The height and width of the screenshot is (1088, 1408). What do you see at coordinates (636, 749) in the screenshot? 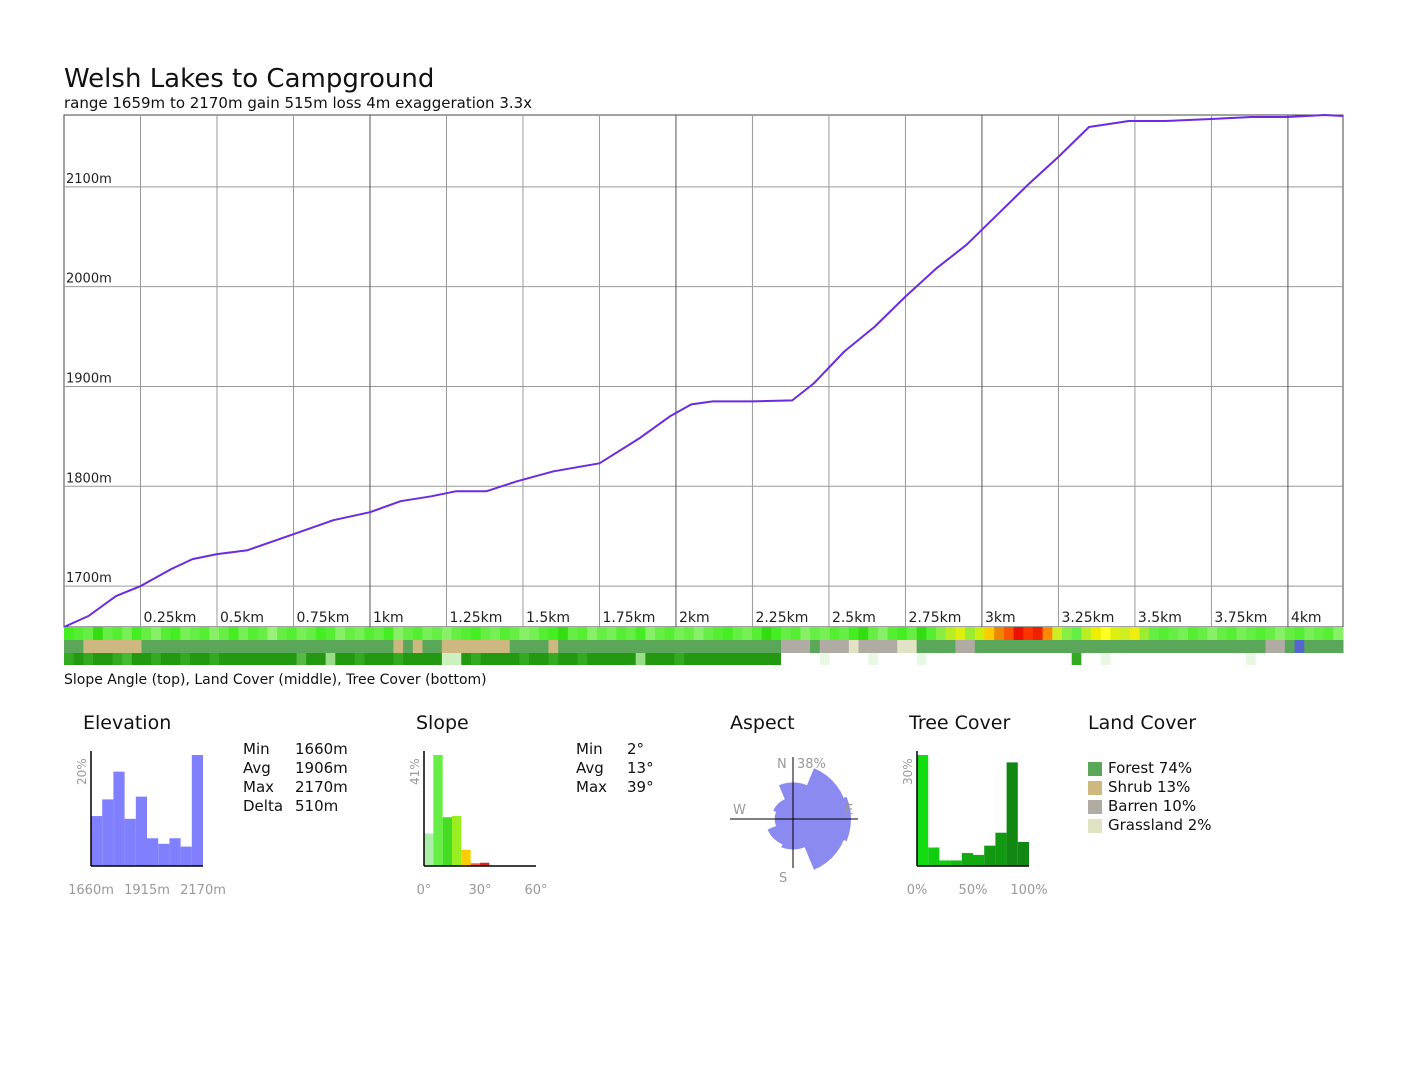
I see `slope-stat-value: 2°` at bounding box center [636, 749].